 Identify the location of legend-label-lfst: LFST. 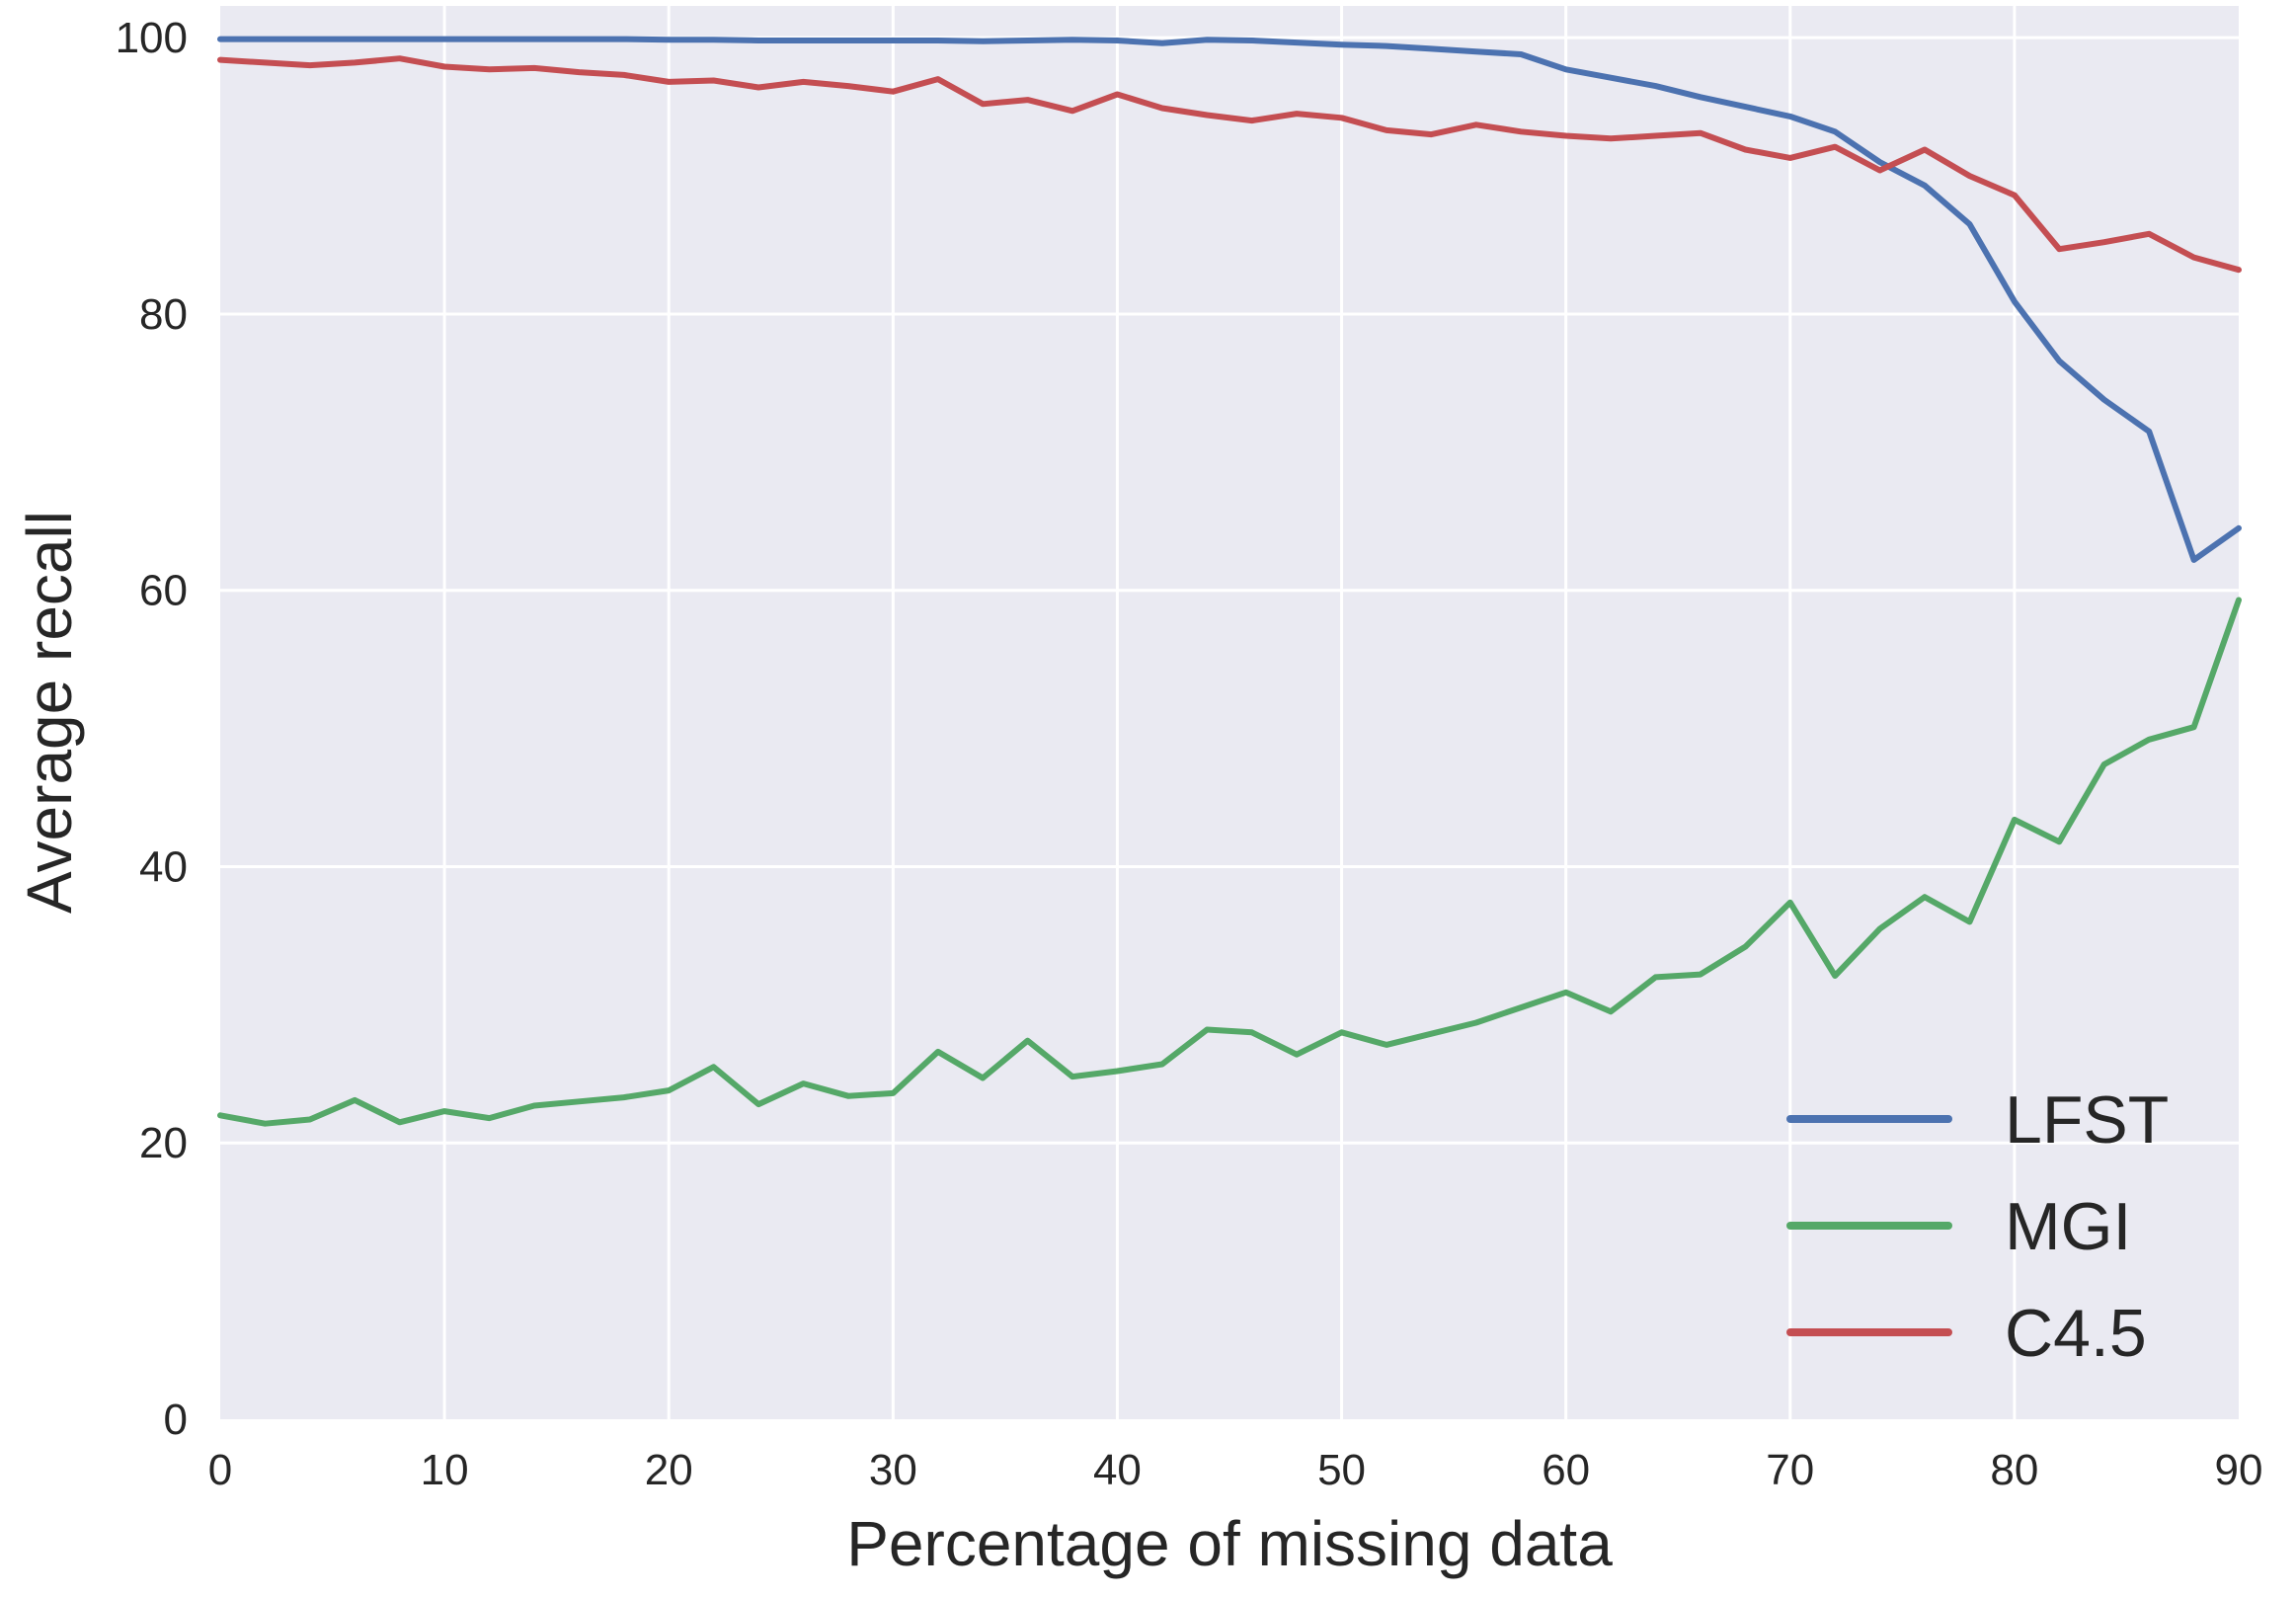
(2087, 1120).